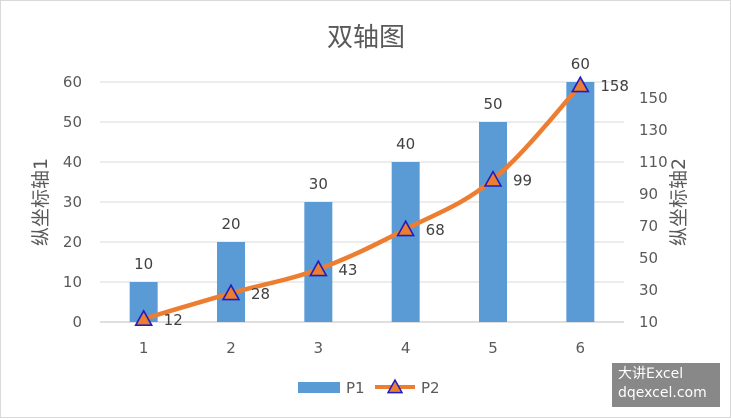 The height and width of the screenshot is (419, 731). What do you see at coordinates (662, 393) in the screenshot?
I see `watermark-line-2: dqexcel.com` at bounding box center [662, 393].